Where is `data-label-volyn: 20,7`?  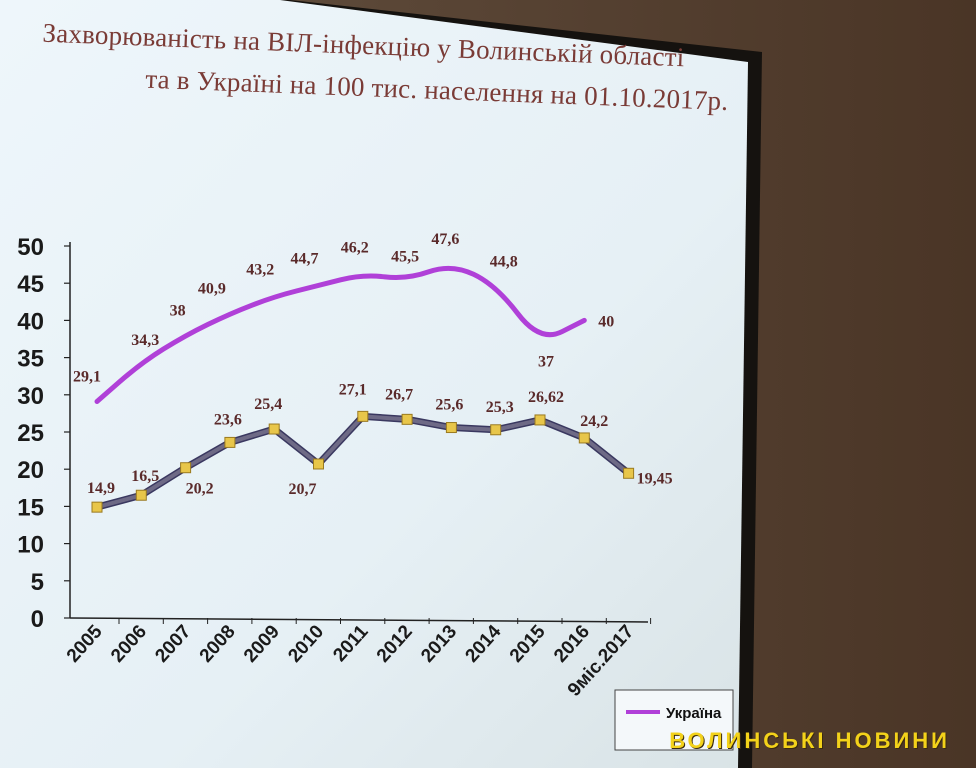 data-label-volyn: 20,7 is located at coordinates (303, 489).